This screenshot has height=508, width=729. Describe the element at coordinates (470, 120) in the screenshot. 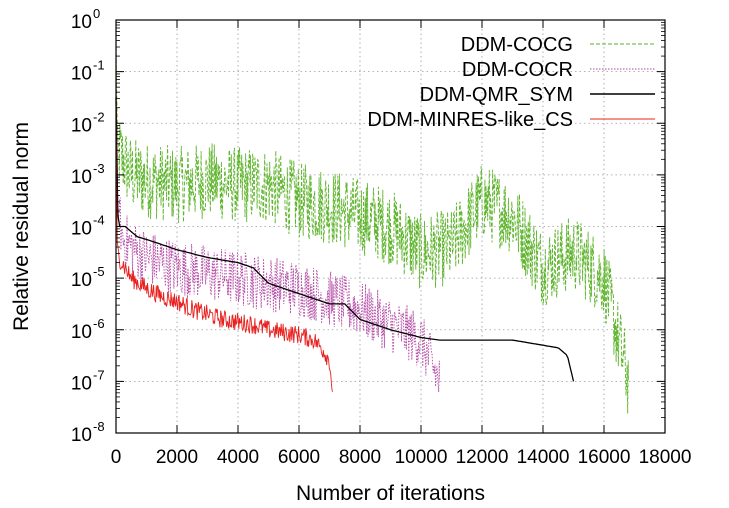

I see `legend-label: DDM-MINRES-like_CS` at that location.